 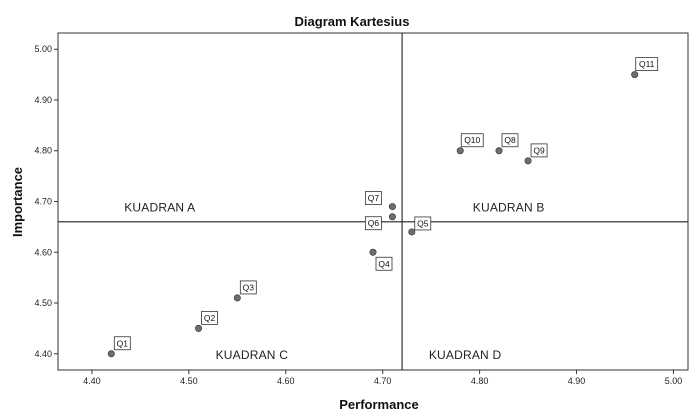 What do you see at coordinates (252, 355) in the screenshot?
I see `quadrant-label-2: KUADRAN C` at bounding box center [252, 355].